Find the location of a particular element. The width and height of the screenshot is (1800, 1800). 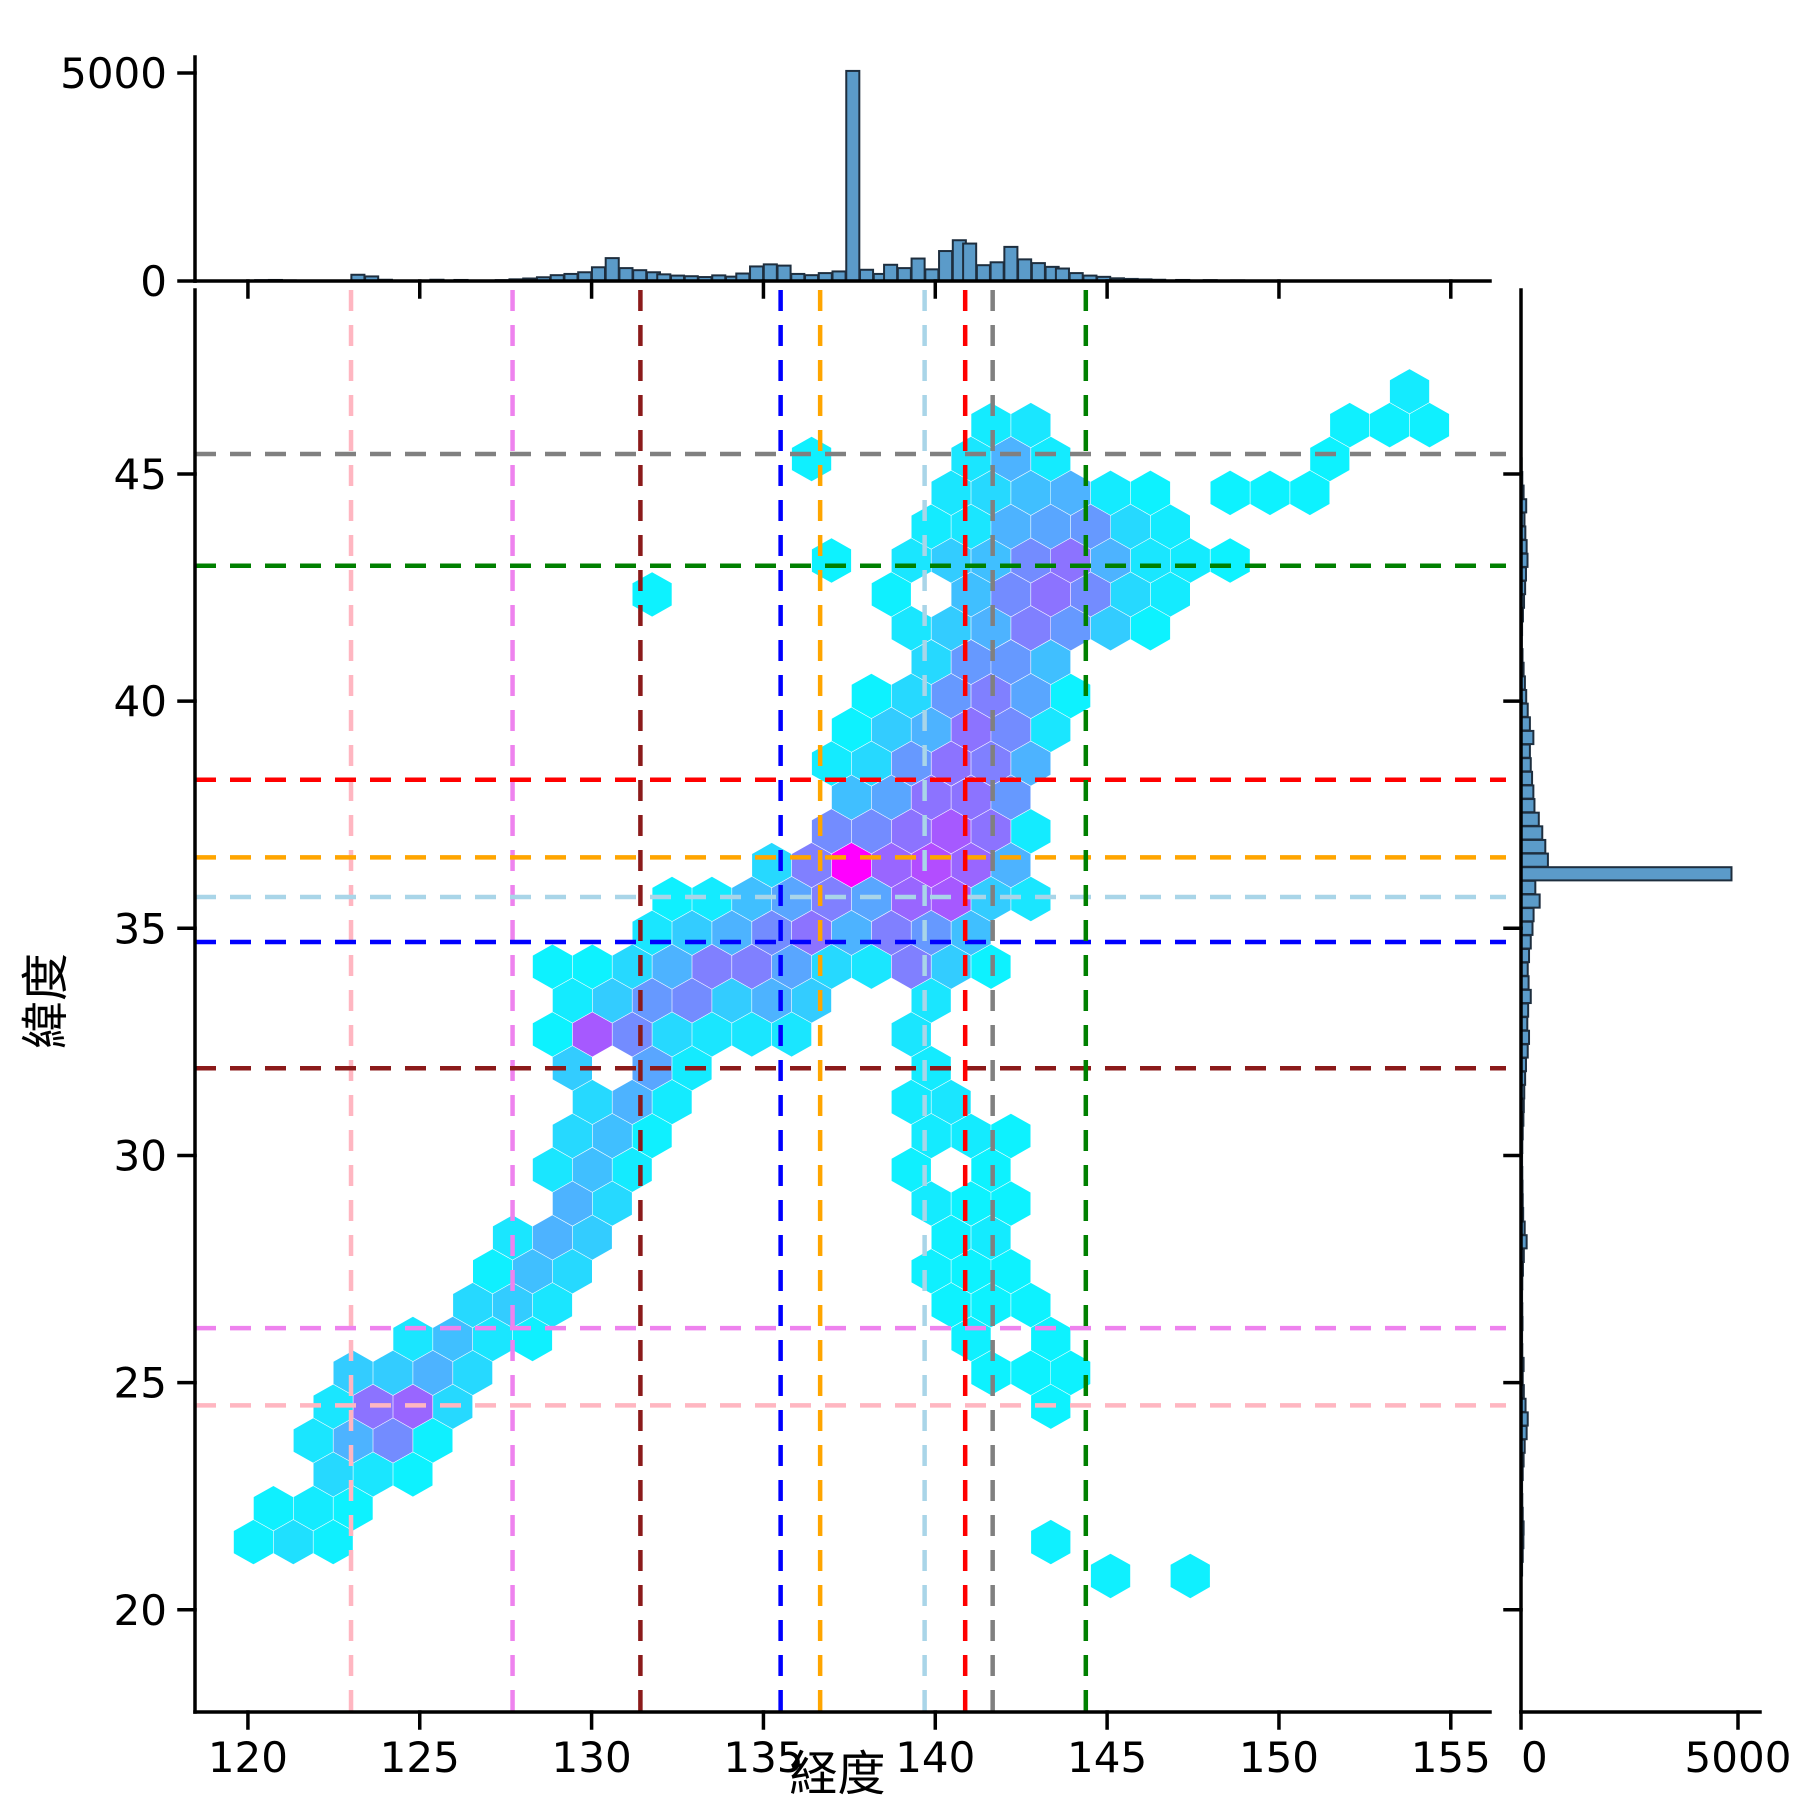

main-x-ticklabel: 150 is located at coordinates (1279, 1757).